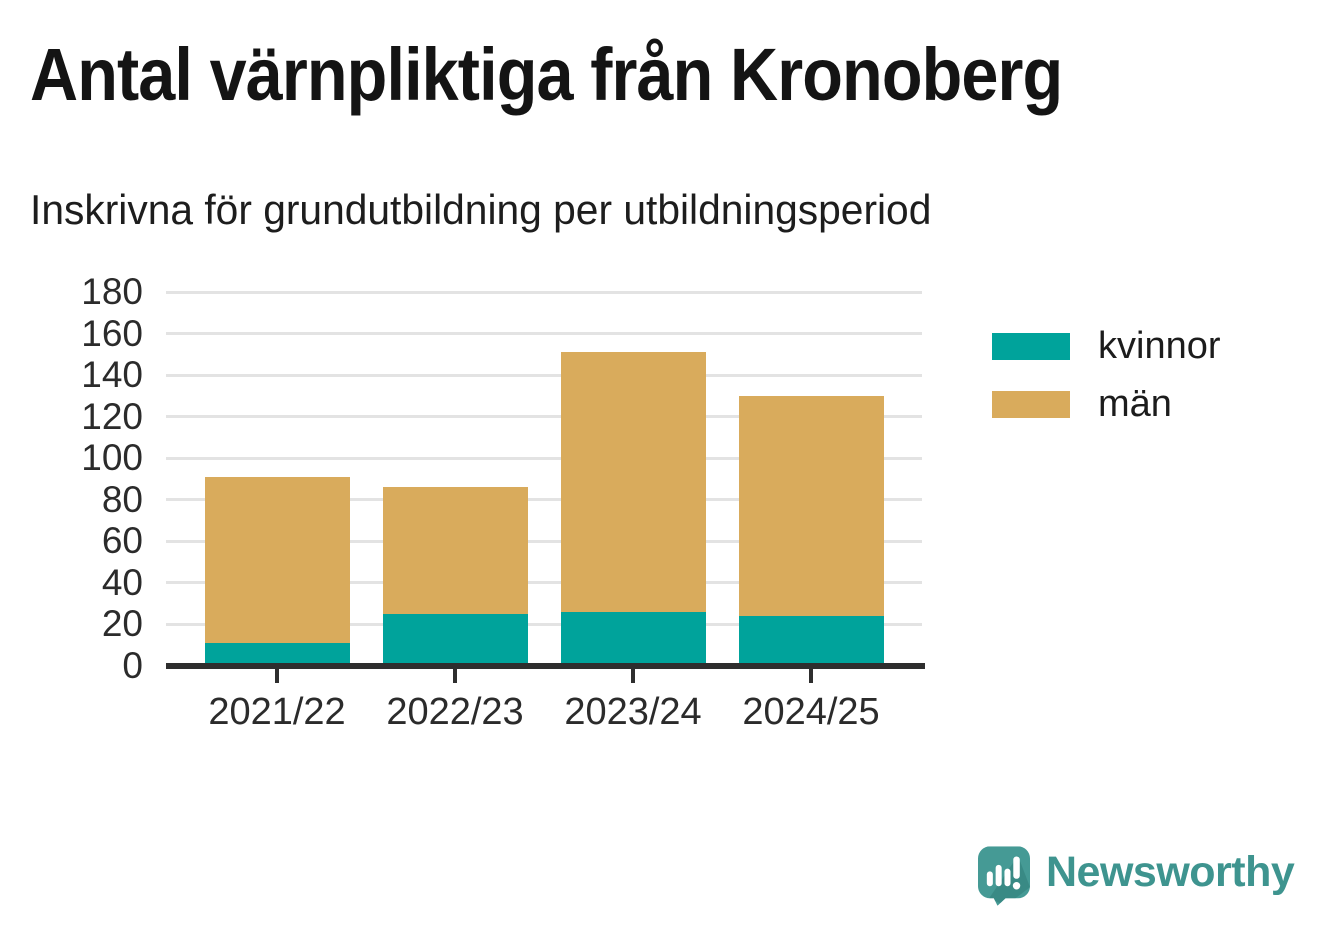 The height and width of the screenshot is (939, 1322). Describe the element at coordinates (1031, 404) in the screenshot. I see `legend-swatch-man` at that location.